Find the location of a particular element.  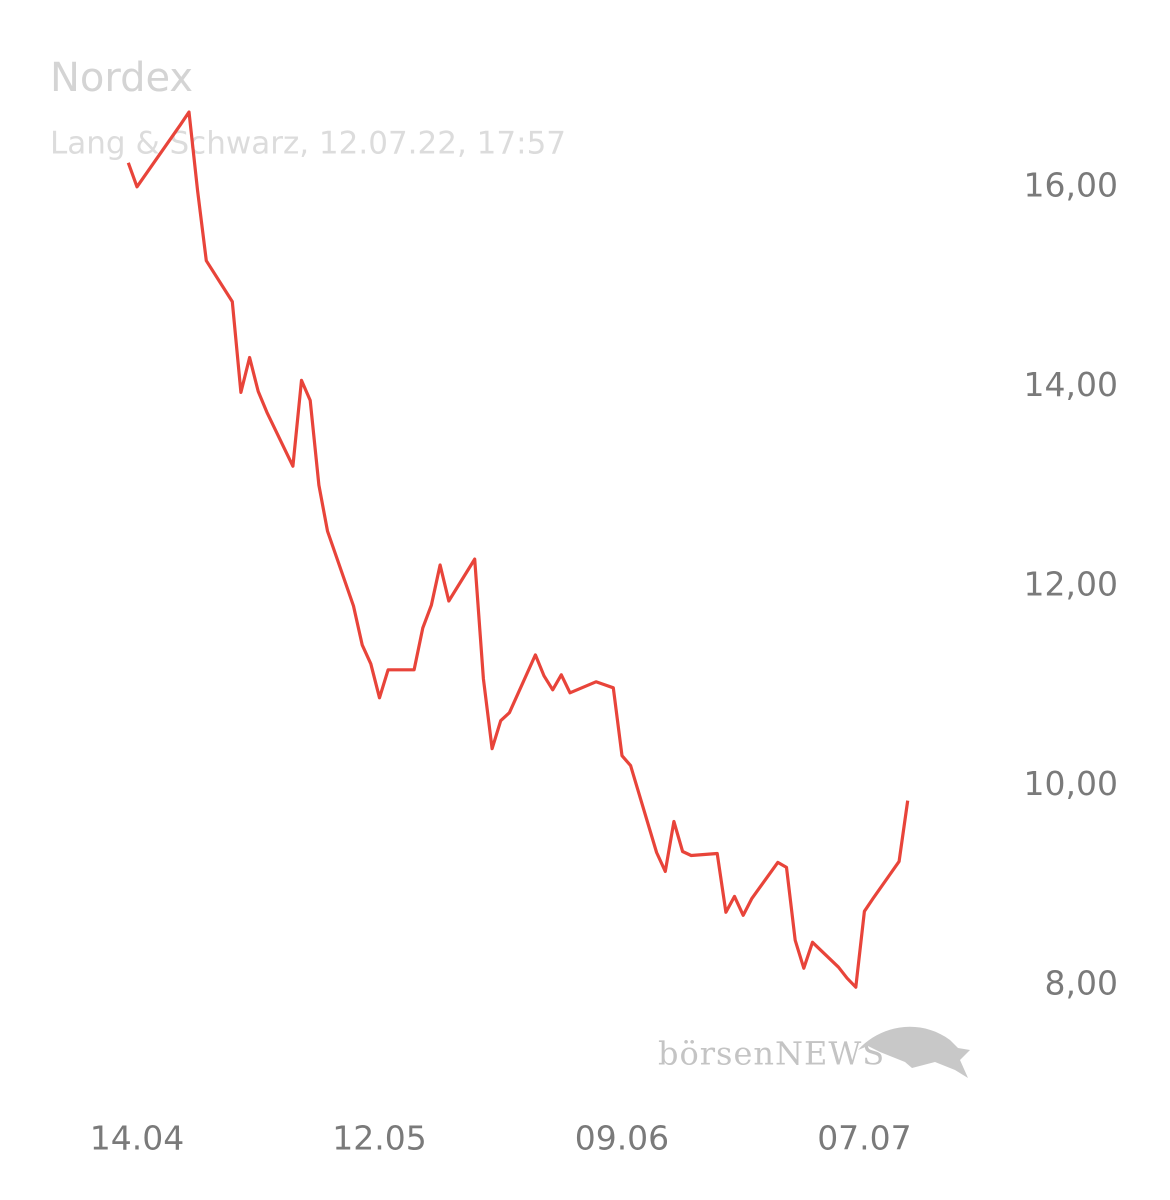

watermark-logo: börsenNEWS is located at coordinates (814, 1052).